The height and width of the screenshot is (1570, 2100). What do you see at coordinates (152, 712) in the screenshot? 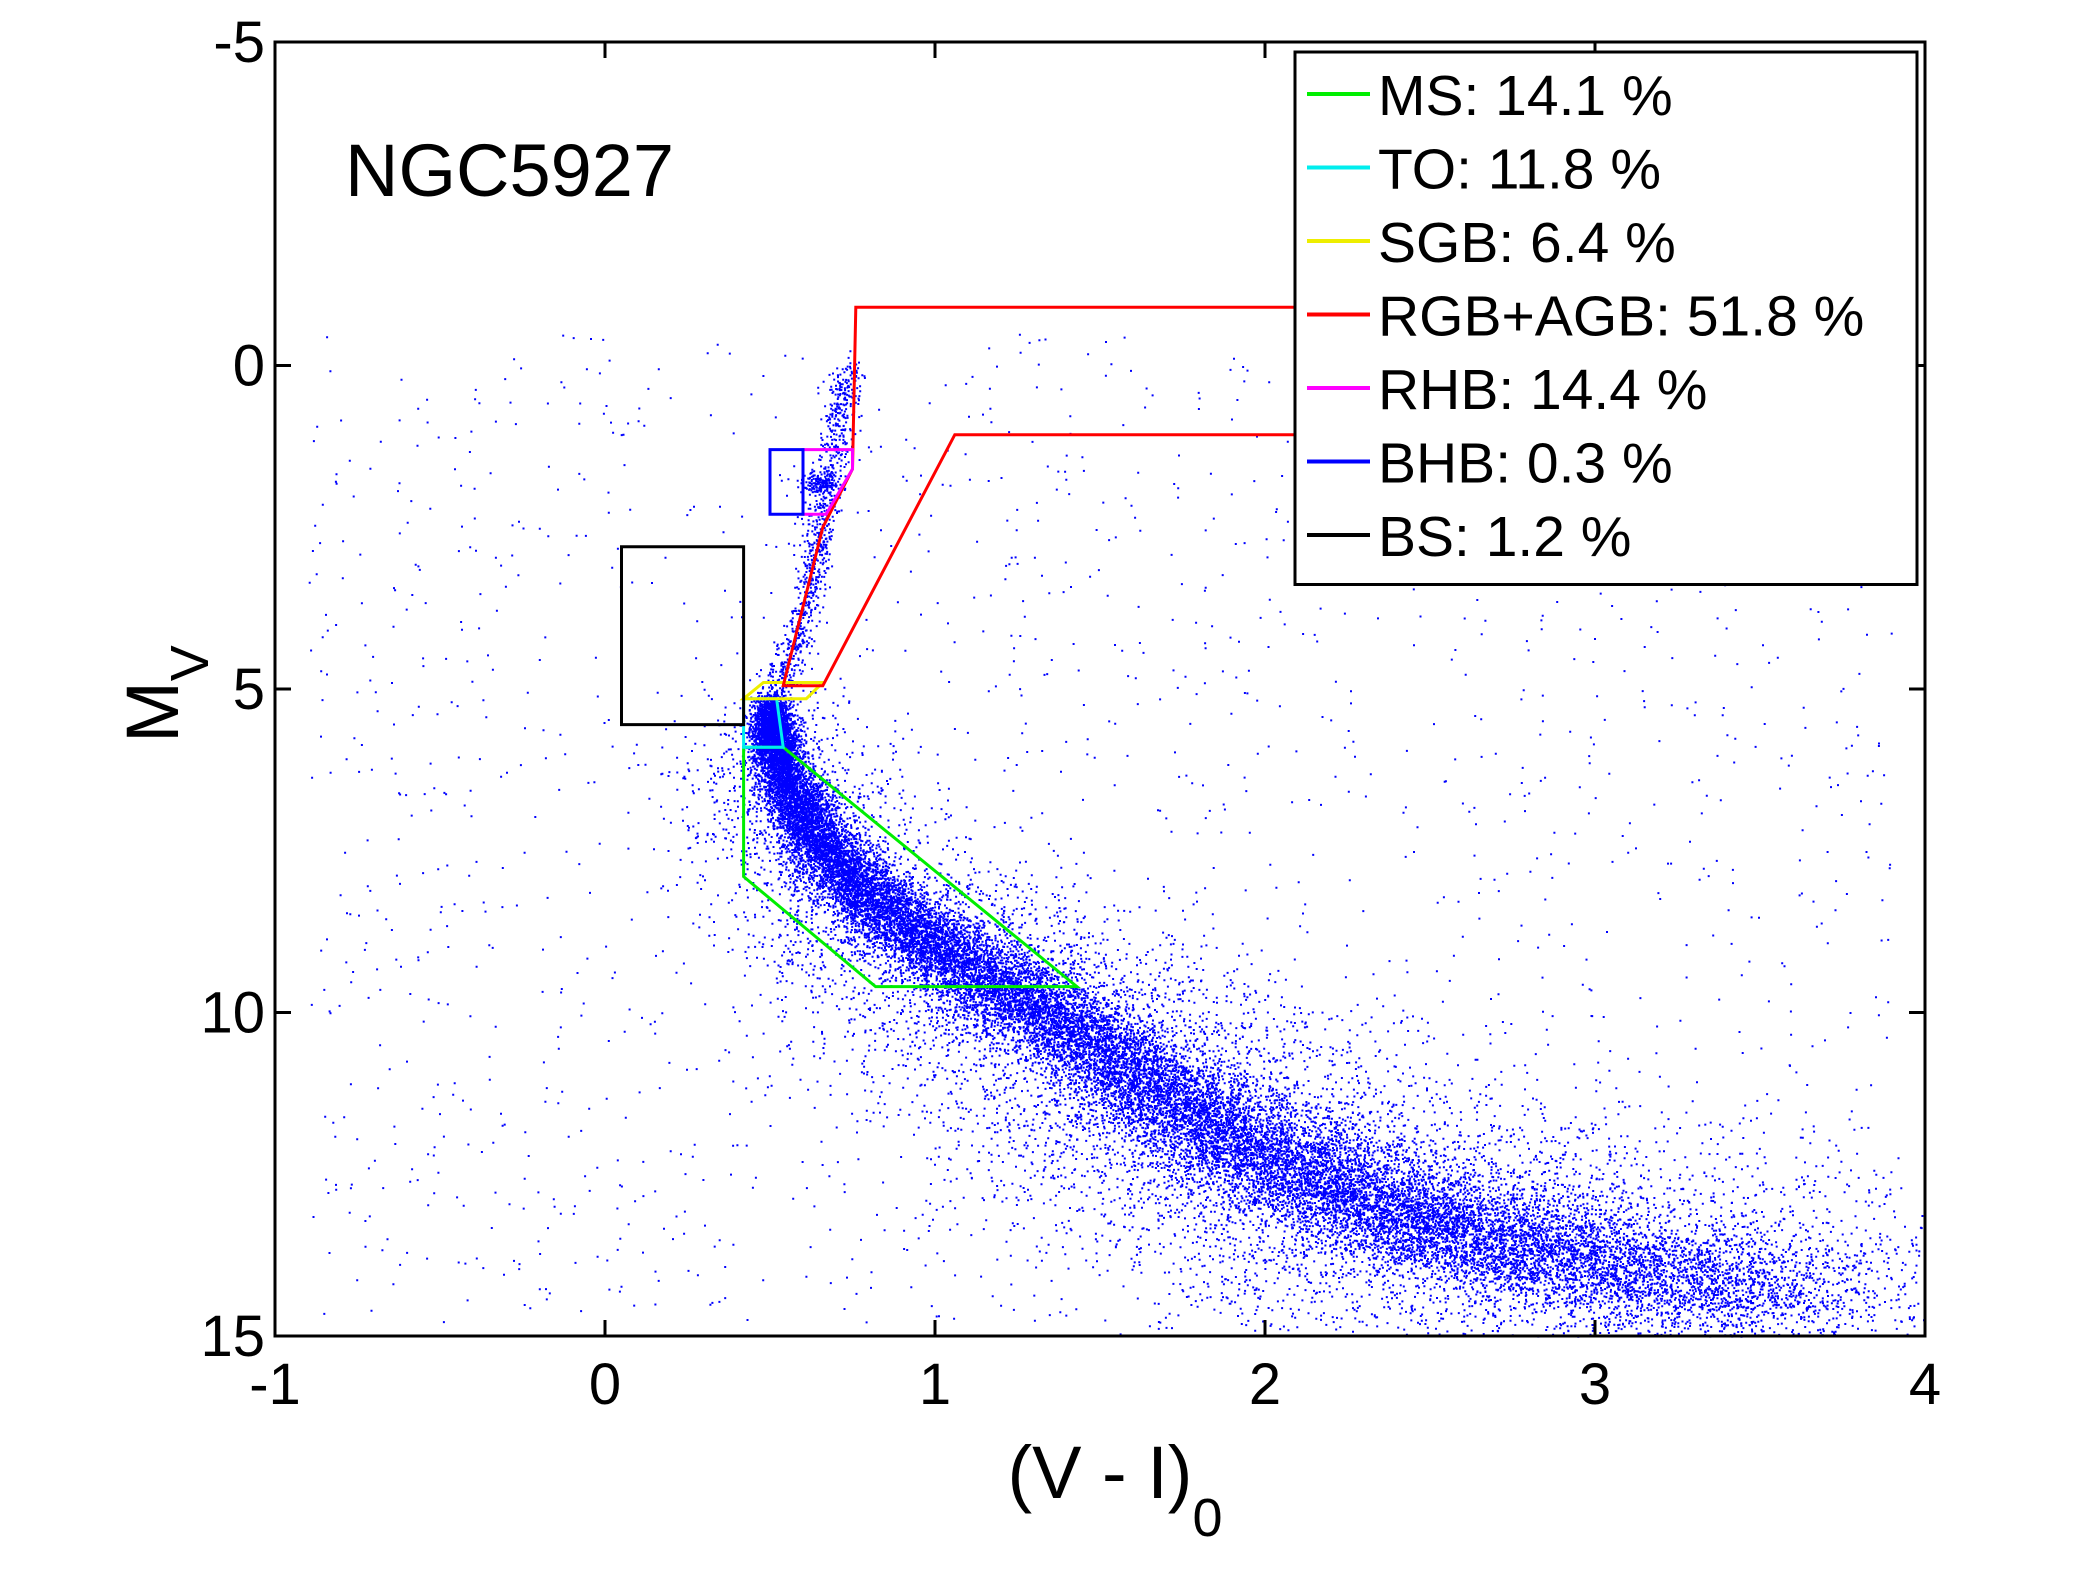
I see `y-axis-label-main: M` at bounding box center [152, 712].